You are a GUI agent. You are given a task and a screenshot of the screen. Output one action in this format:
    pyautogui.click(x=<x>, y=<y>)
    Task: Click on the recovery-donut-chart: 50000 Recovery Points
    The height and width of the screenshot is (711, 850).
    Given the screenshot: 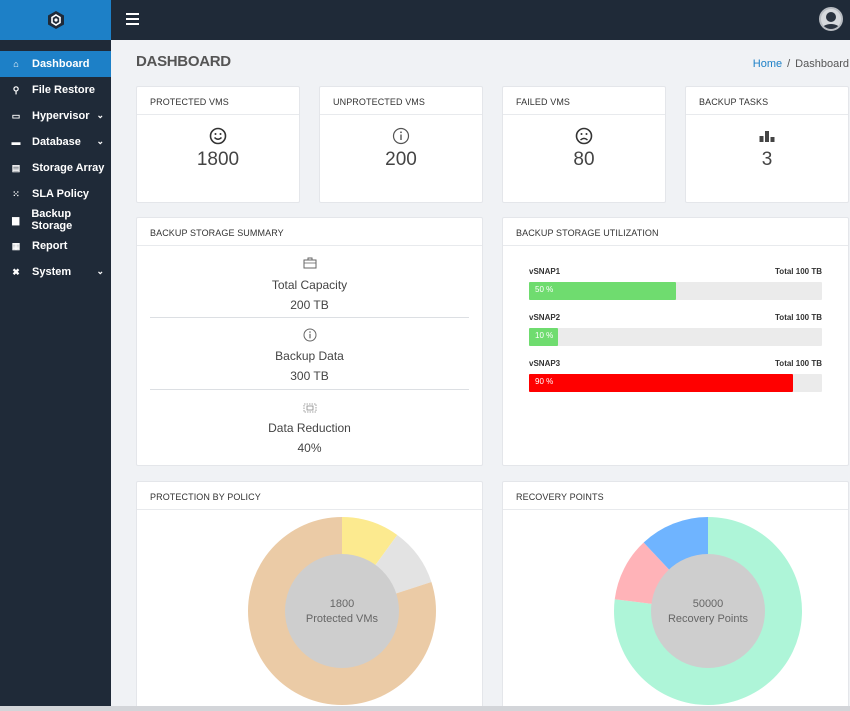 What is the action you would take?
    pyautogui.click(x=708, y=611)
    